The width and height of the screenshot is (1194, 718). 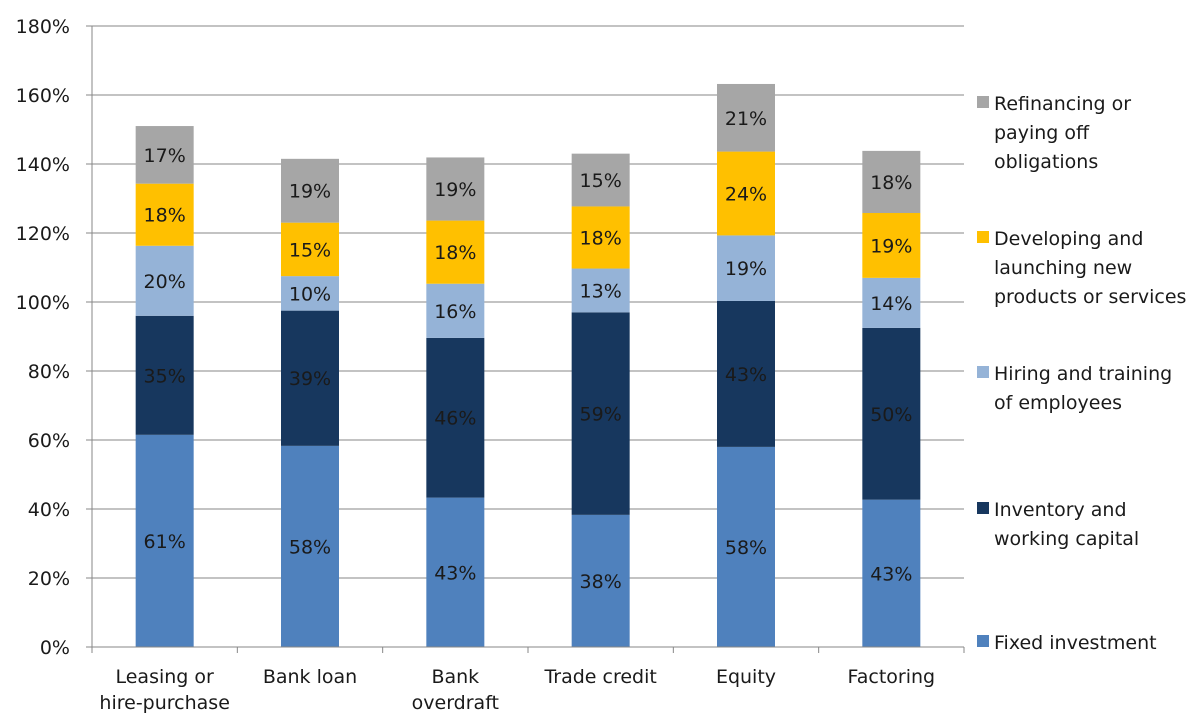 What do you see at coordinates (1042, 133) in the screenshot?
I see `legend-label-line: paying off` at bounding box center [1042, 133].